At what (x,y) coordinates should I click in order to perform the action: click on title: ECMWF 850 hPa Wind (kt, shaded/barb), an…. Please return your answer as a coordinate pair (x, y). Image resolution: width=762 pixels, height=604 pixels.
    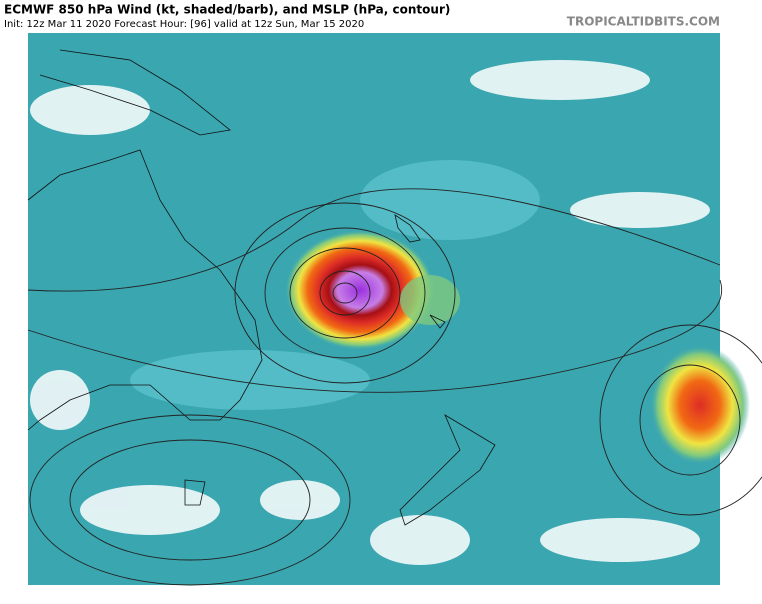
    Looking at the image, I should click on (227, 10).